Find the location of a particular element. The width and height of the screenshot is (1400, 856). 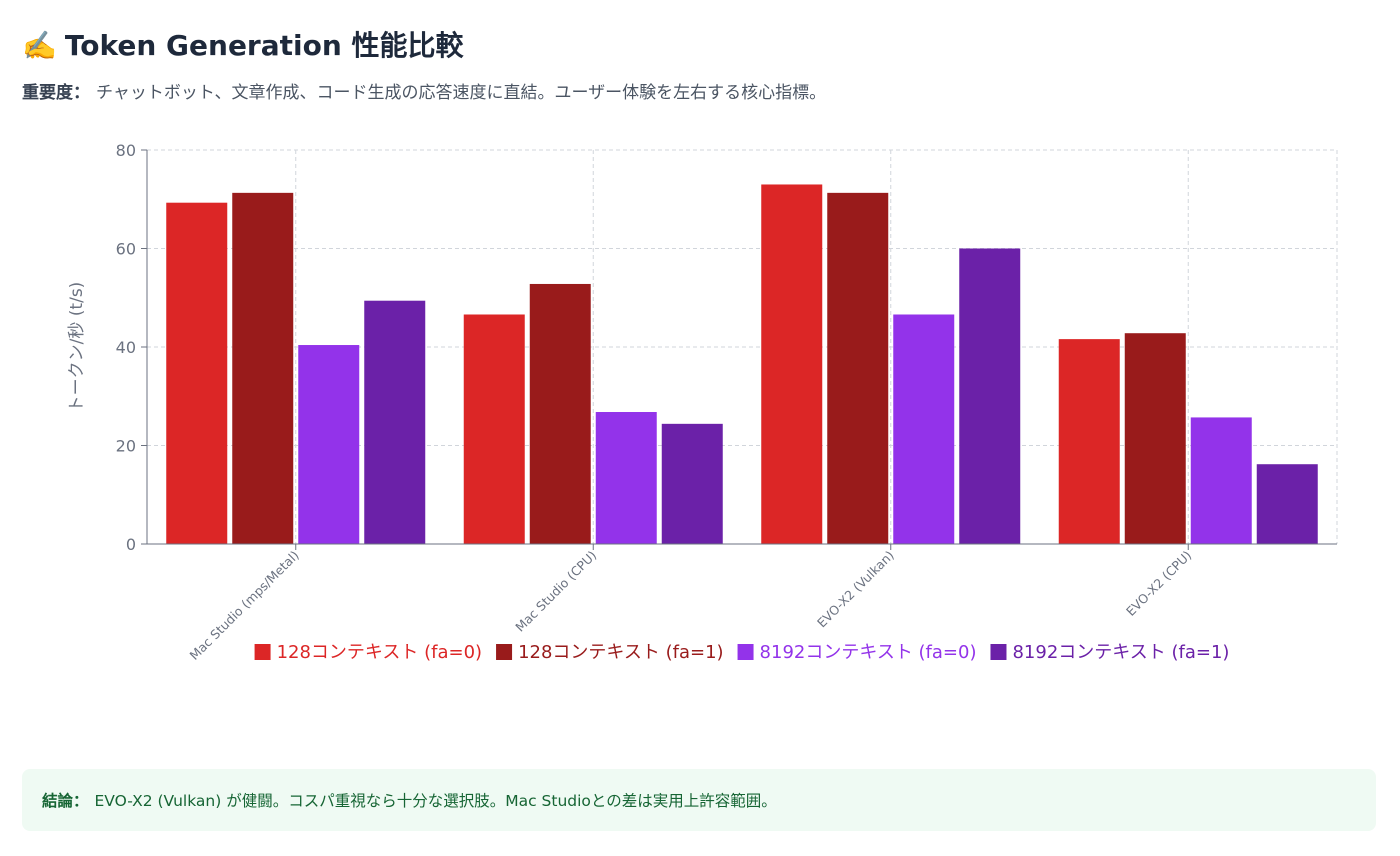

legend-label: 8192コンテキスト (fa=0) is located at coordinates (868, 652).